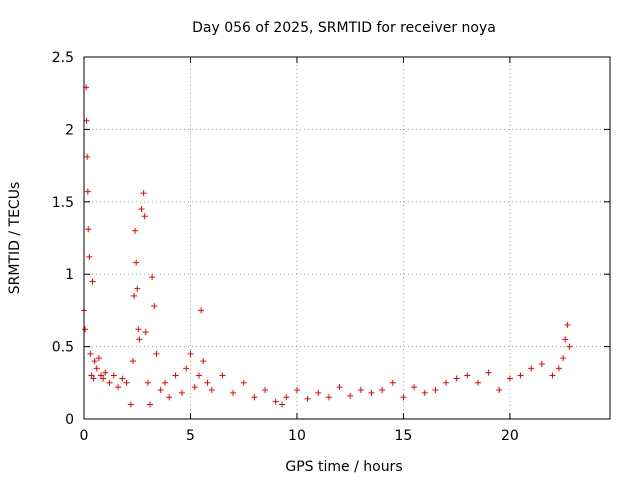 The width and height of the screenshot is (640, 480). Describe the element at coordinates (63, 58) in the screenshot. I see `y-tick-label: 2.5` at that location.